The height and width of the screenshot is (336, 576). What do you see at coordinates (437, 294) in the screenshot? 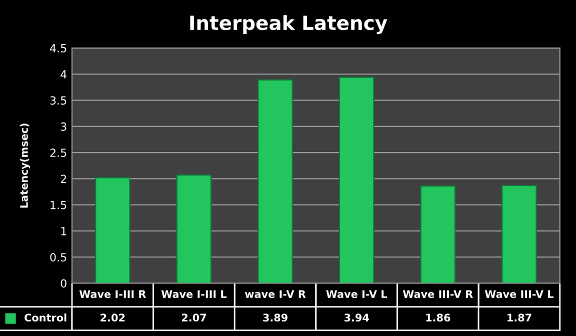
I see `x-tick-label: Wave III-V R` at bounding box center [437, 294].